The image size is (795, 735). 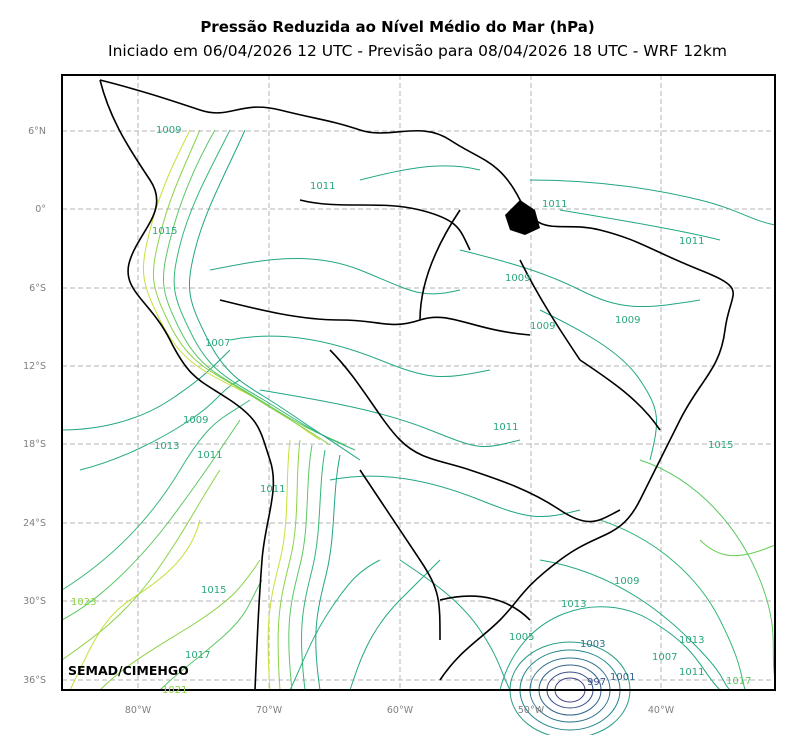 What do you see at coordinates (34, 601) in the screenshot?
I see `lat-tick-label: 30°S` at bounding box center [34, 601].